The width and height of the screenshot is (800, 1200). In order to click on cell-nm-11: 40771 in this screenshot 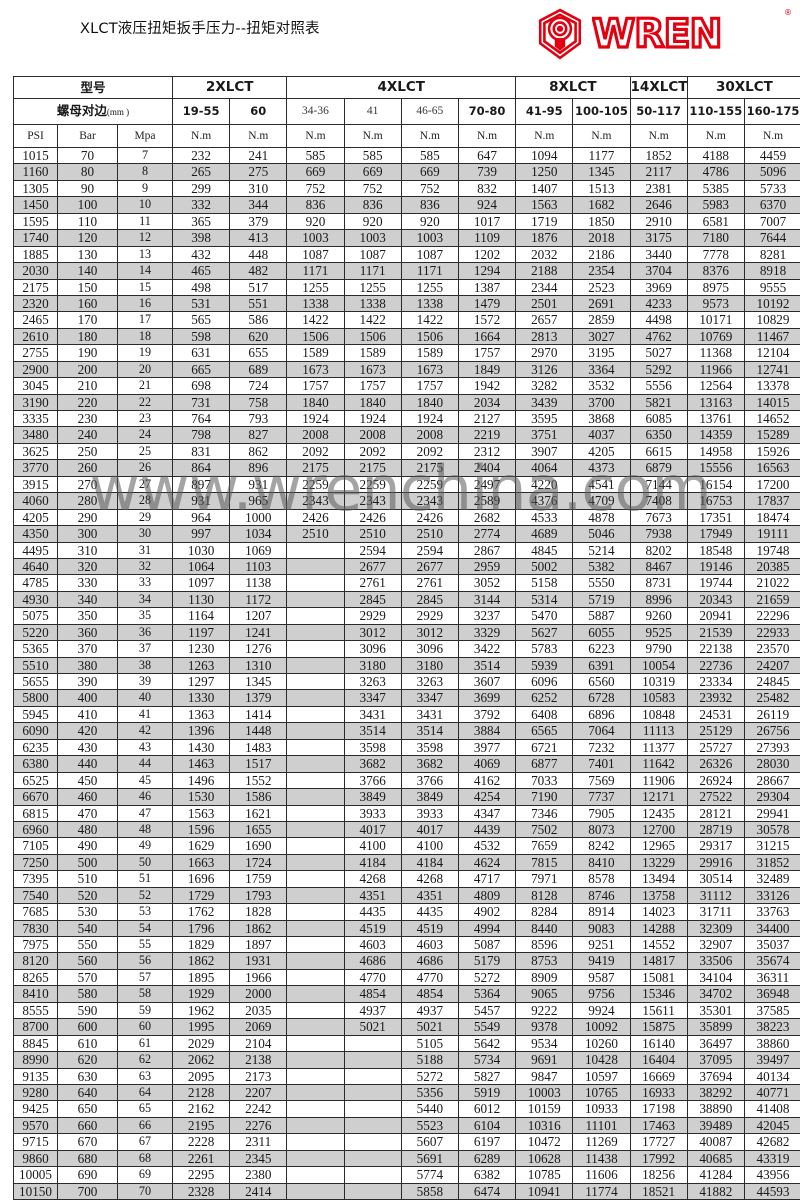, I will do `click(772, 1092)`.